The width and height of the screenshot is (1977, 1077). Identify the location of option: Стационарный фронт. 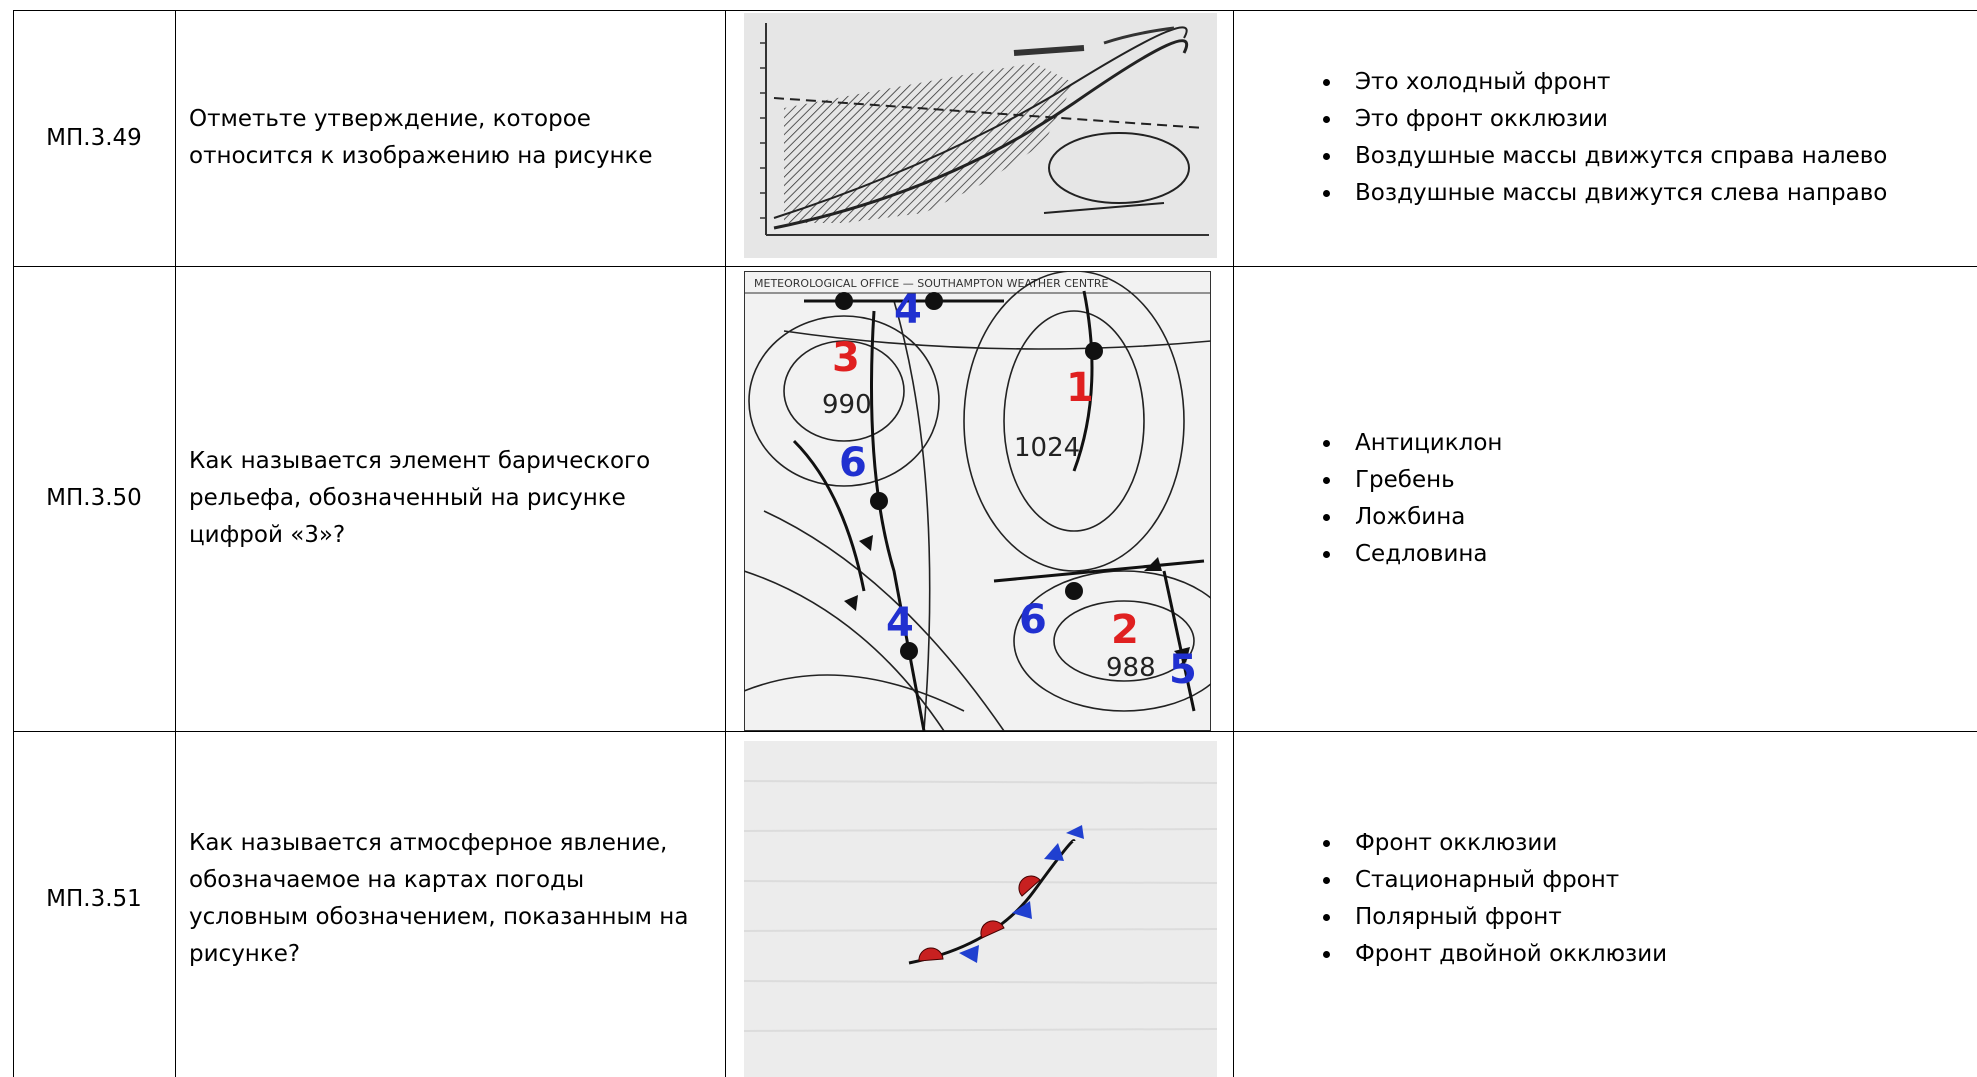
(1505, 880).